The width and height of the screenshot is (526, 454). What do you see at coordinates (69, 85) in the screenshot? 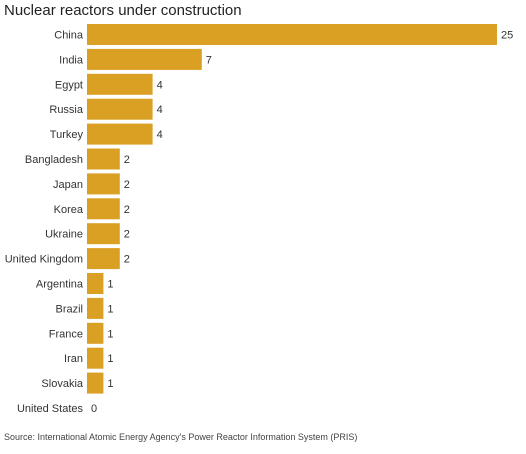
I see `category-label: Egypt` at bounding box center [69, 85].